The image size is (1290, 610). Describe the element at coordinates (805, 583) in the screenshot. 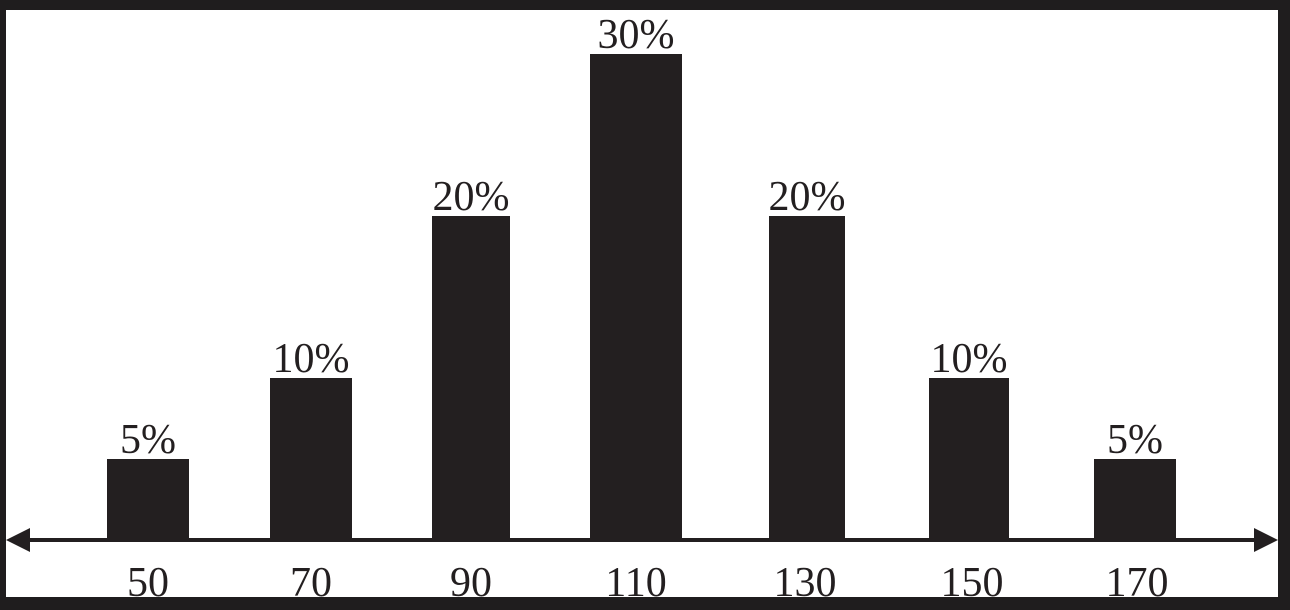

I see `x-tick-label-130: 130` at that location.